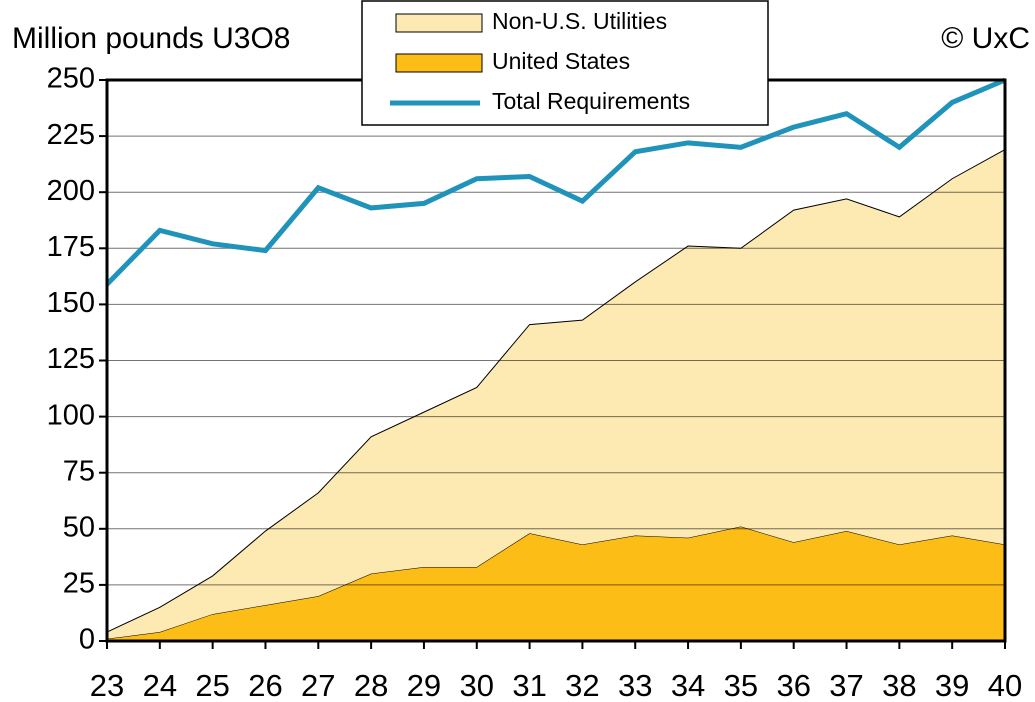  What do you see at coordinates (79, 584) in the screenshot?
I see `y-tick-label: 25` at bounding box center [79, 584].